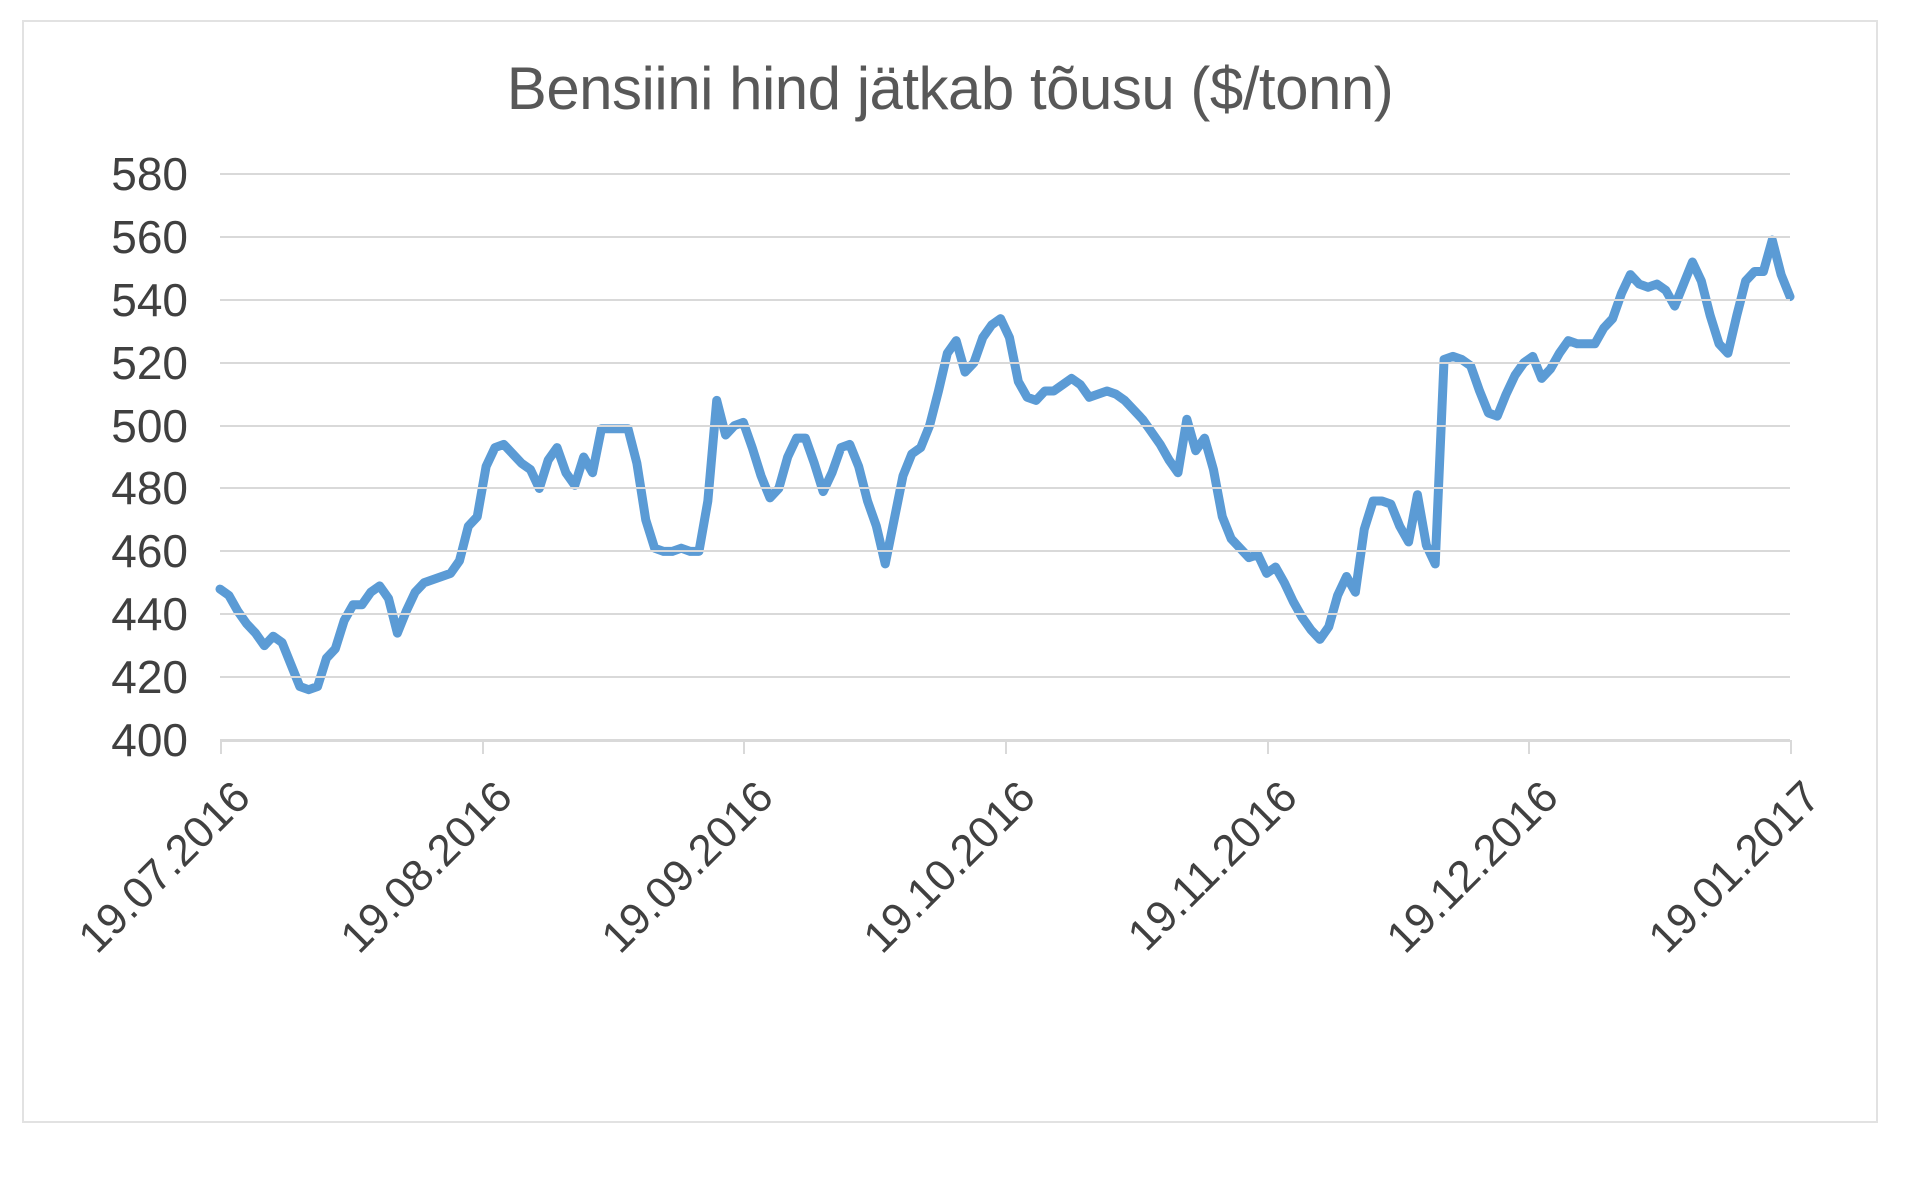 The width and height of the screenshot is (1920, 1187). I want to click on y-axis-labels: 580 560 540 520 500 480 460 440 420 400, so click(119, 402).